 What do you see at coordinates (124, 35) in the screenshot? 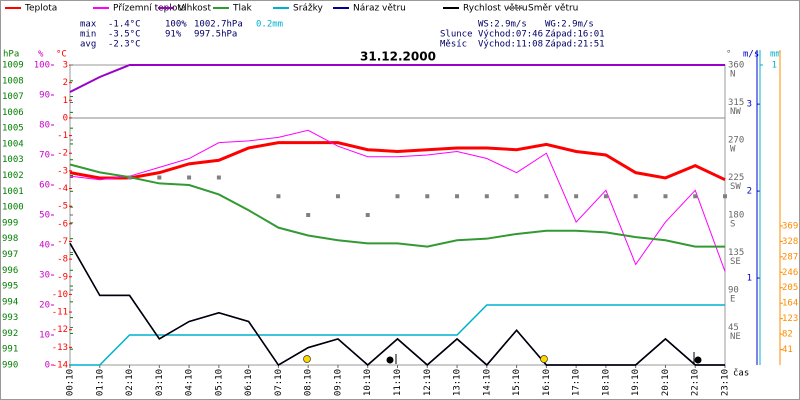
I see `stat-temp: -3.5°C` at bounding box center [124, 35].